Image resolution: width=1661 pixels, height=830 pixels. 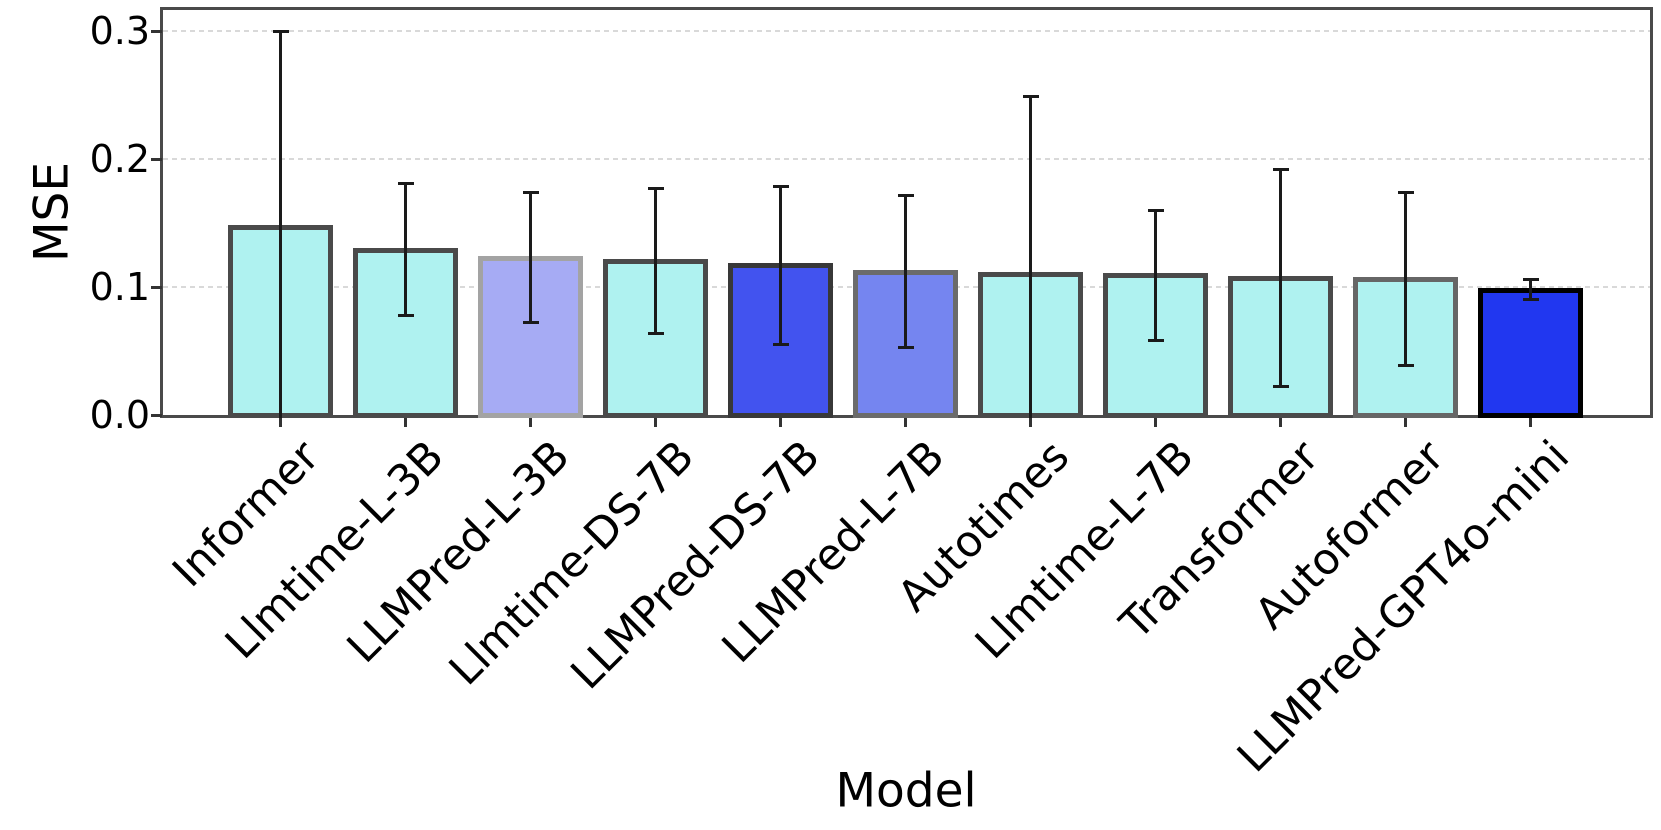 What do you see at coordinates (780, 344) in the screenshot?
I see `error-cap-bottom-llmpred-ds-7b` at bounding box center [780, 344].